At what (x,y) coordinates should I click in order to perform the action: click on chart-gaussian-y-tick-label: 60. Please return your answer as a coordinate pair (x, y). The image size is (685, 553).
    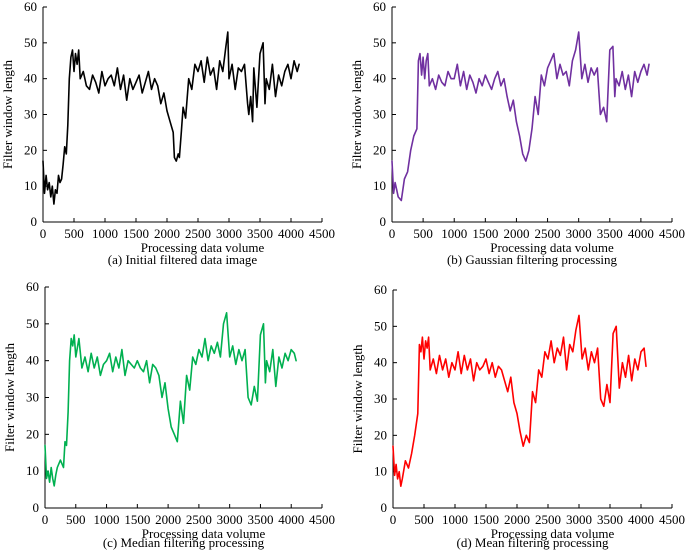
    Looking at the image, I should click on (379, 7).